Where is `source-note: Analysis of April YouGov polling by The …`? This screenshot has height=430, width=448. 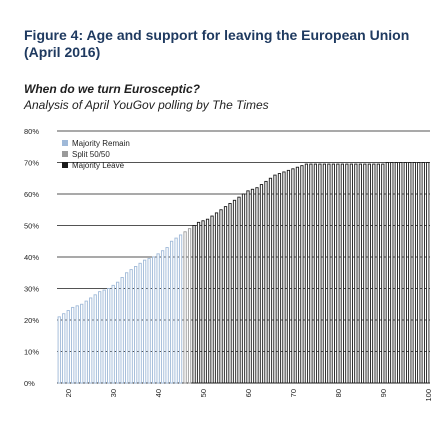
source-note: Analysis of April YouGov polling by The … is located at coordinates (146, 105).